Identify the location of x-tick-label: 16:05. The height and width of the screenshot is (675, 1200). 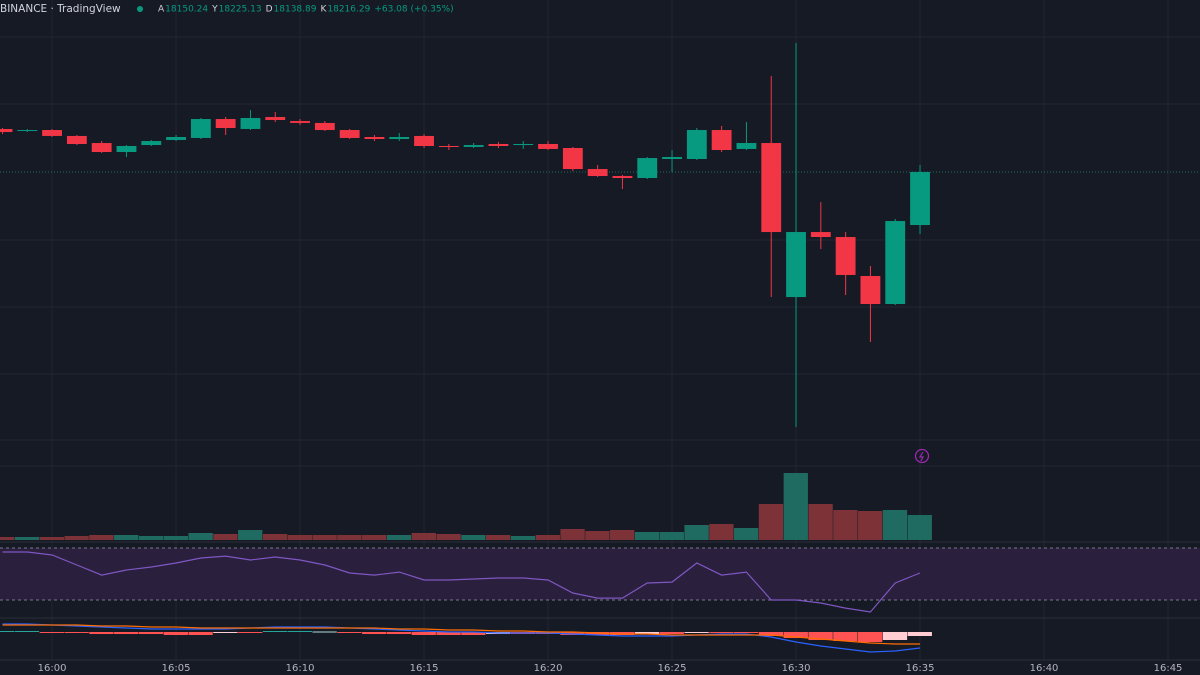
(176, 668).